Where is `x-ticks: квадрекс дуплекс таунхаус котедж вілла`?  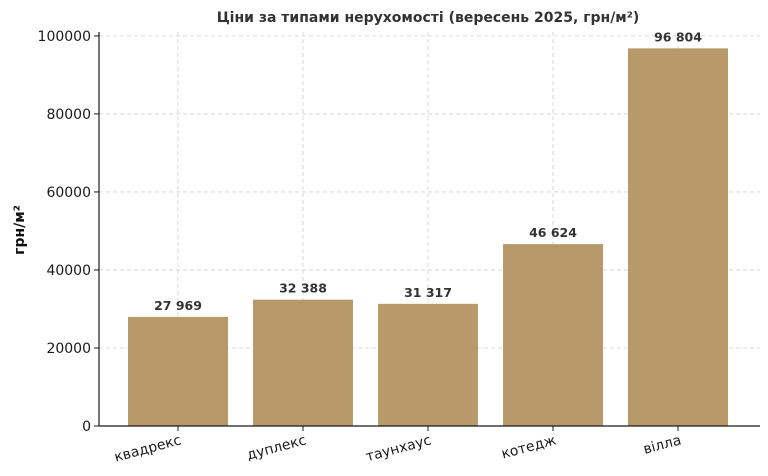
x-ticks: квадрекс дуплекс таунхаус котедж вілла is located at coordinates (398, 446).